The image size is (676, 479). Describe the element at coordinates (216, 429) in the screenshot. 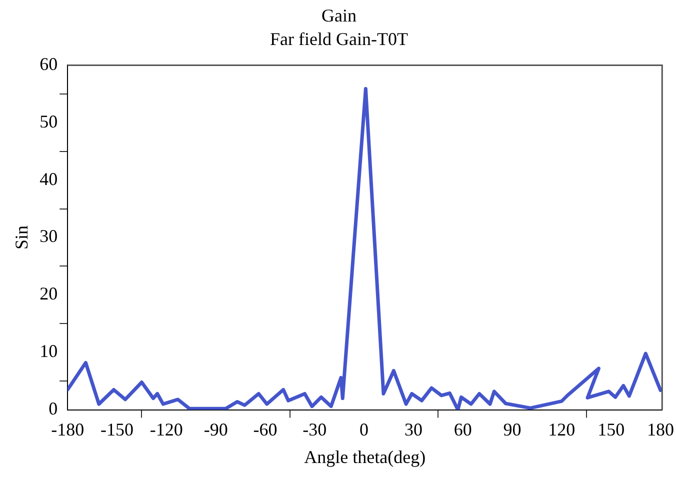

I see `x-tick-label: -90` at that location.